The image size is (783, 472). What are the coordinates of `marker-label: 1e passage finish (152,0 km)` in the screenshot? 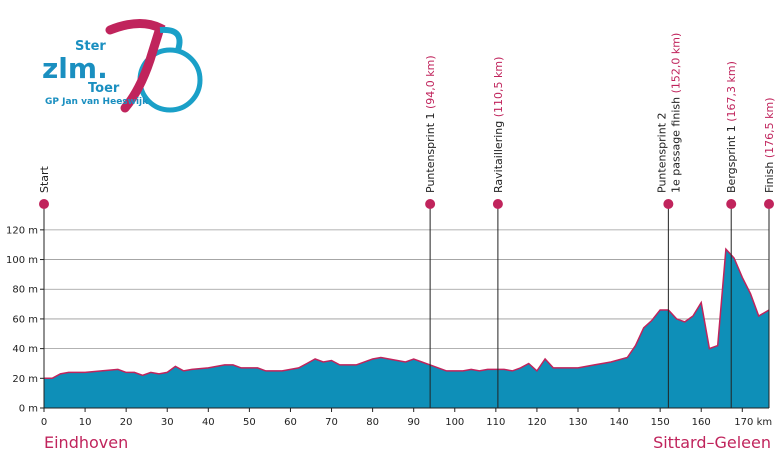 It's located at (675, 113).